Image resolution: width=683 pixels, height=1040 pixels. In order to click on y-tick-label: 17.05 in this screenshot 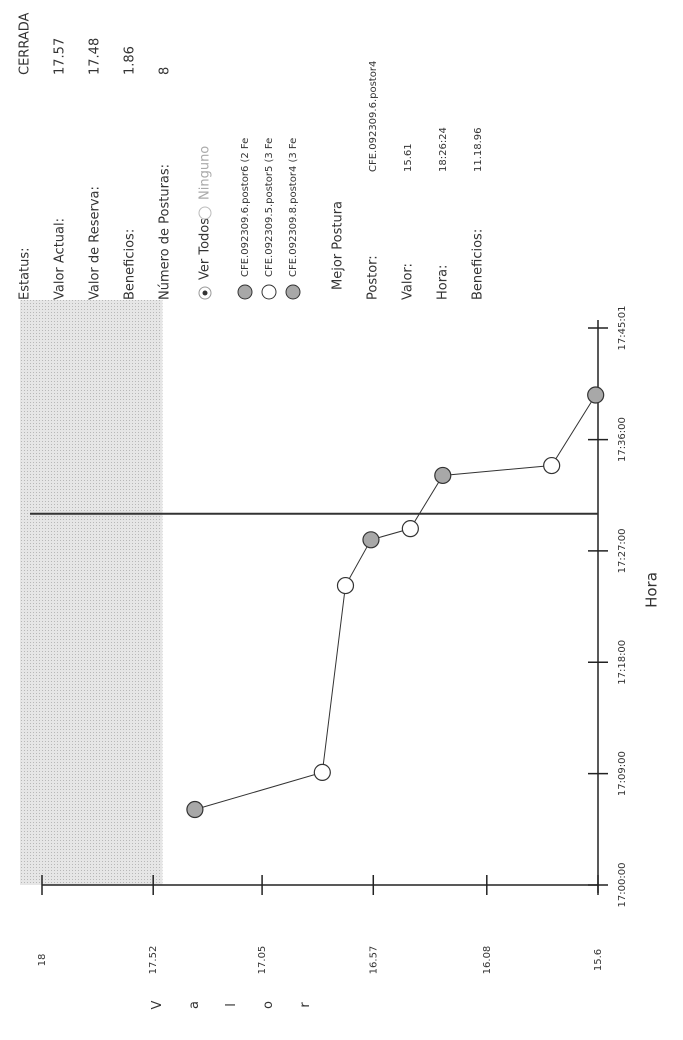, I will do `click(262, 960)`.